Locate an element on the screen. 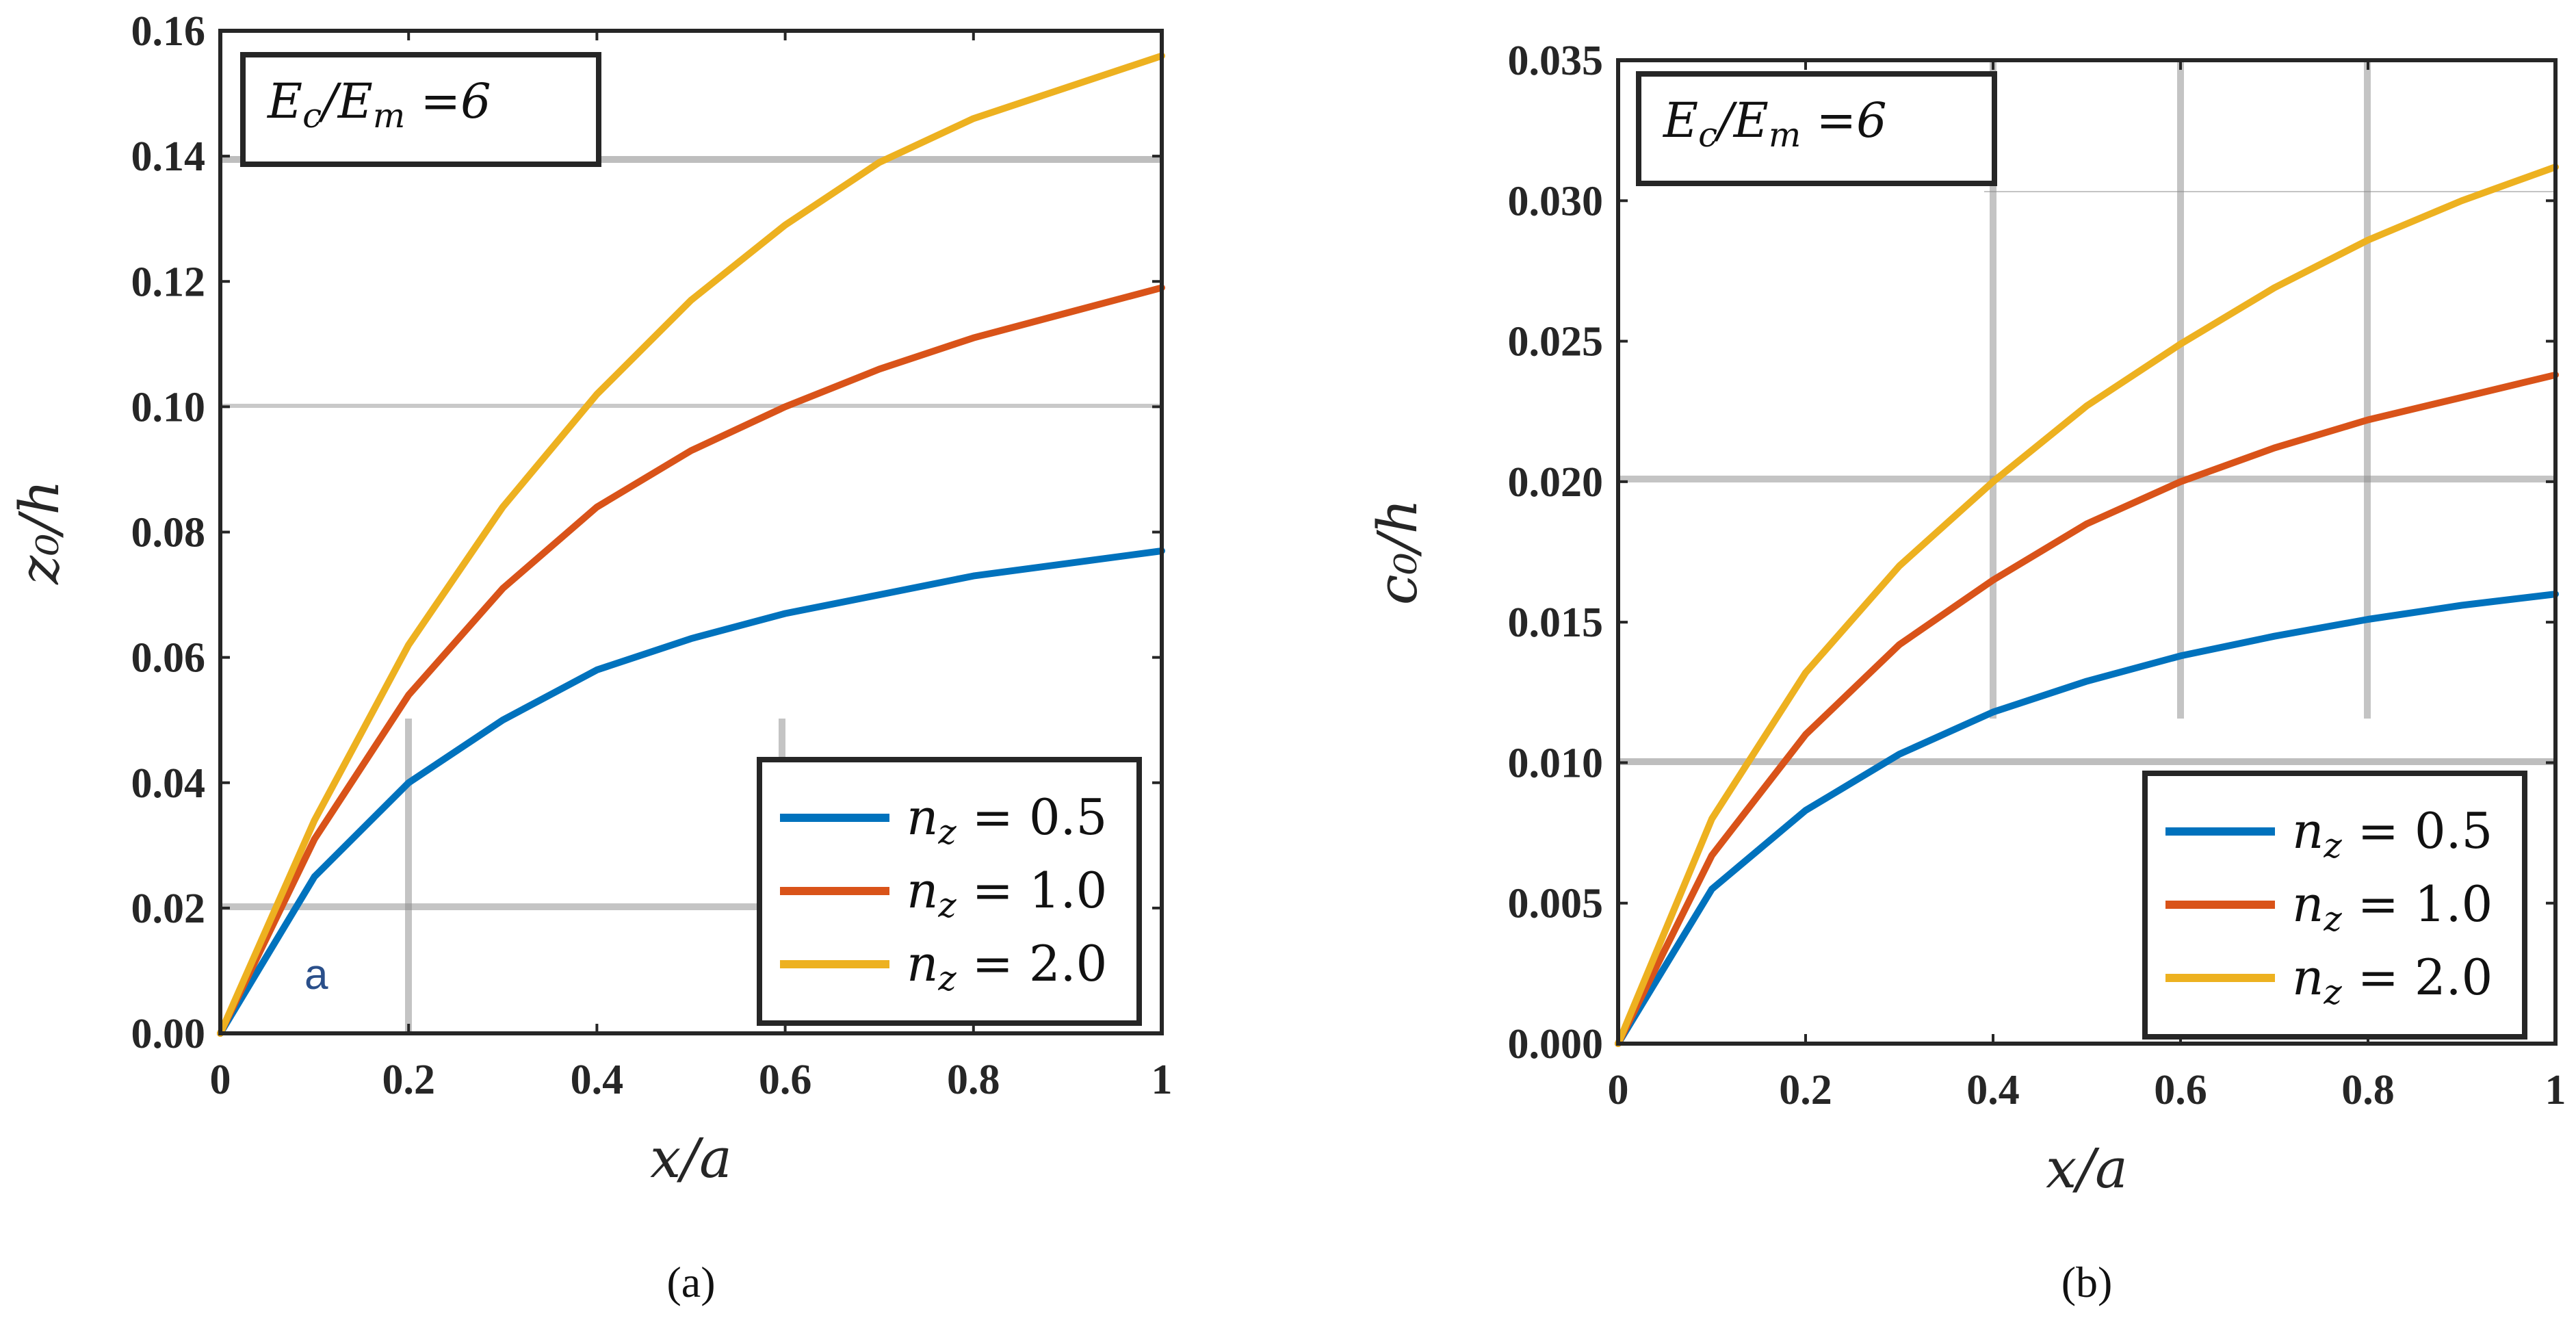 The height and width of the screenshot is (1329, 2576). y-axis-label: c₀/h is located at coordinates (1397, 552).